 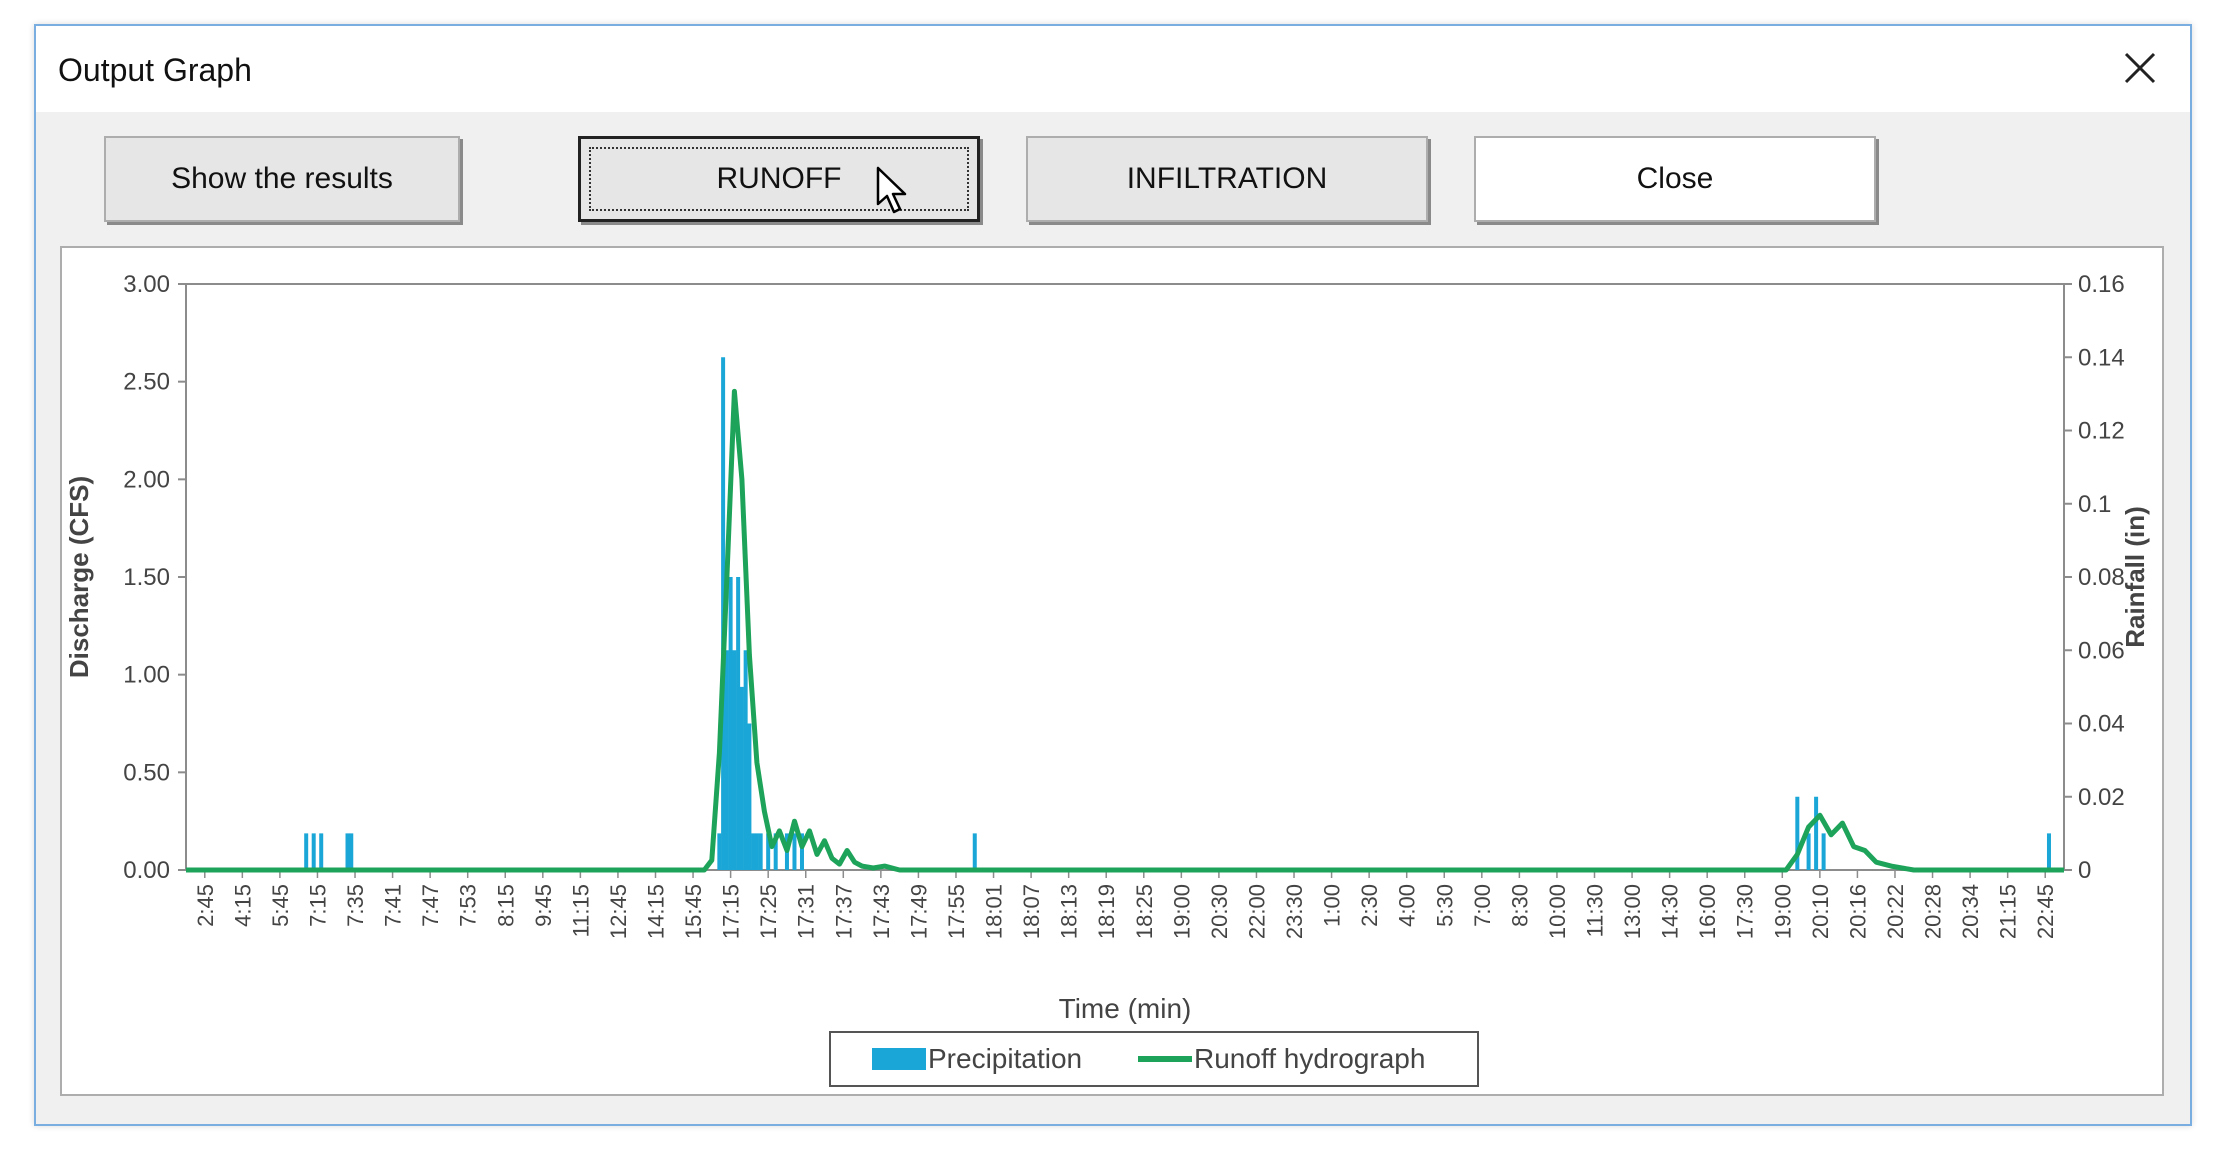 I want to click on x-tick-label: 7:47, so click(x=430, y=905).